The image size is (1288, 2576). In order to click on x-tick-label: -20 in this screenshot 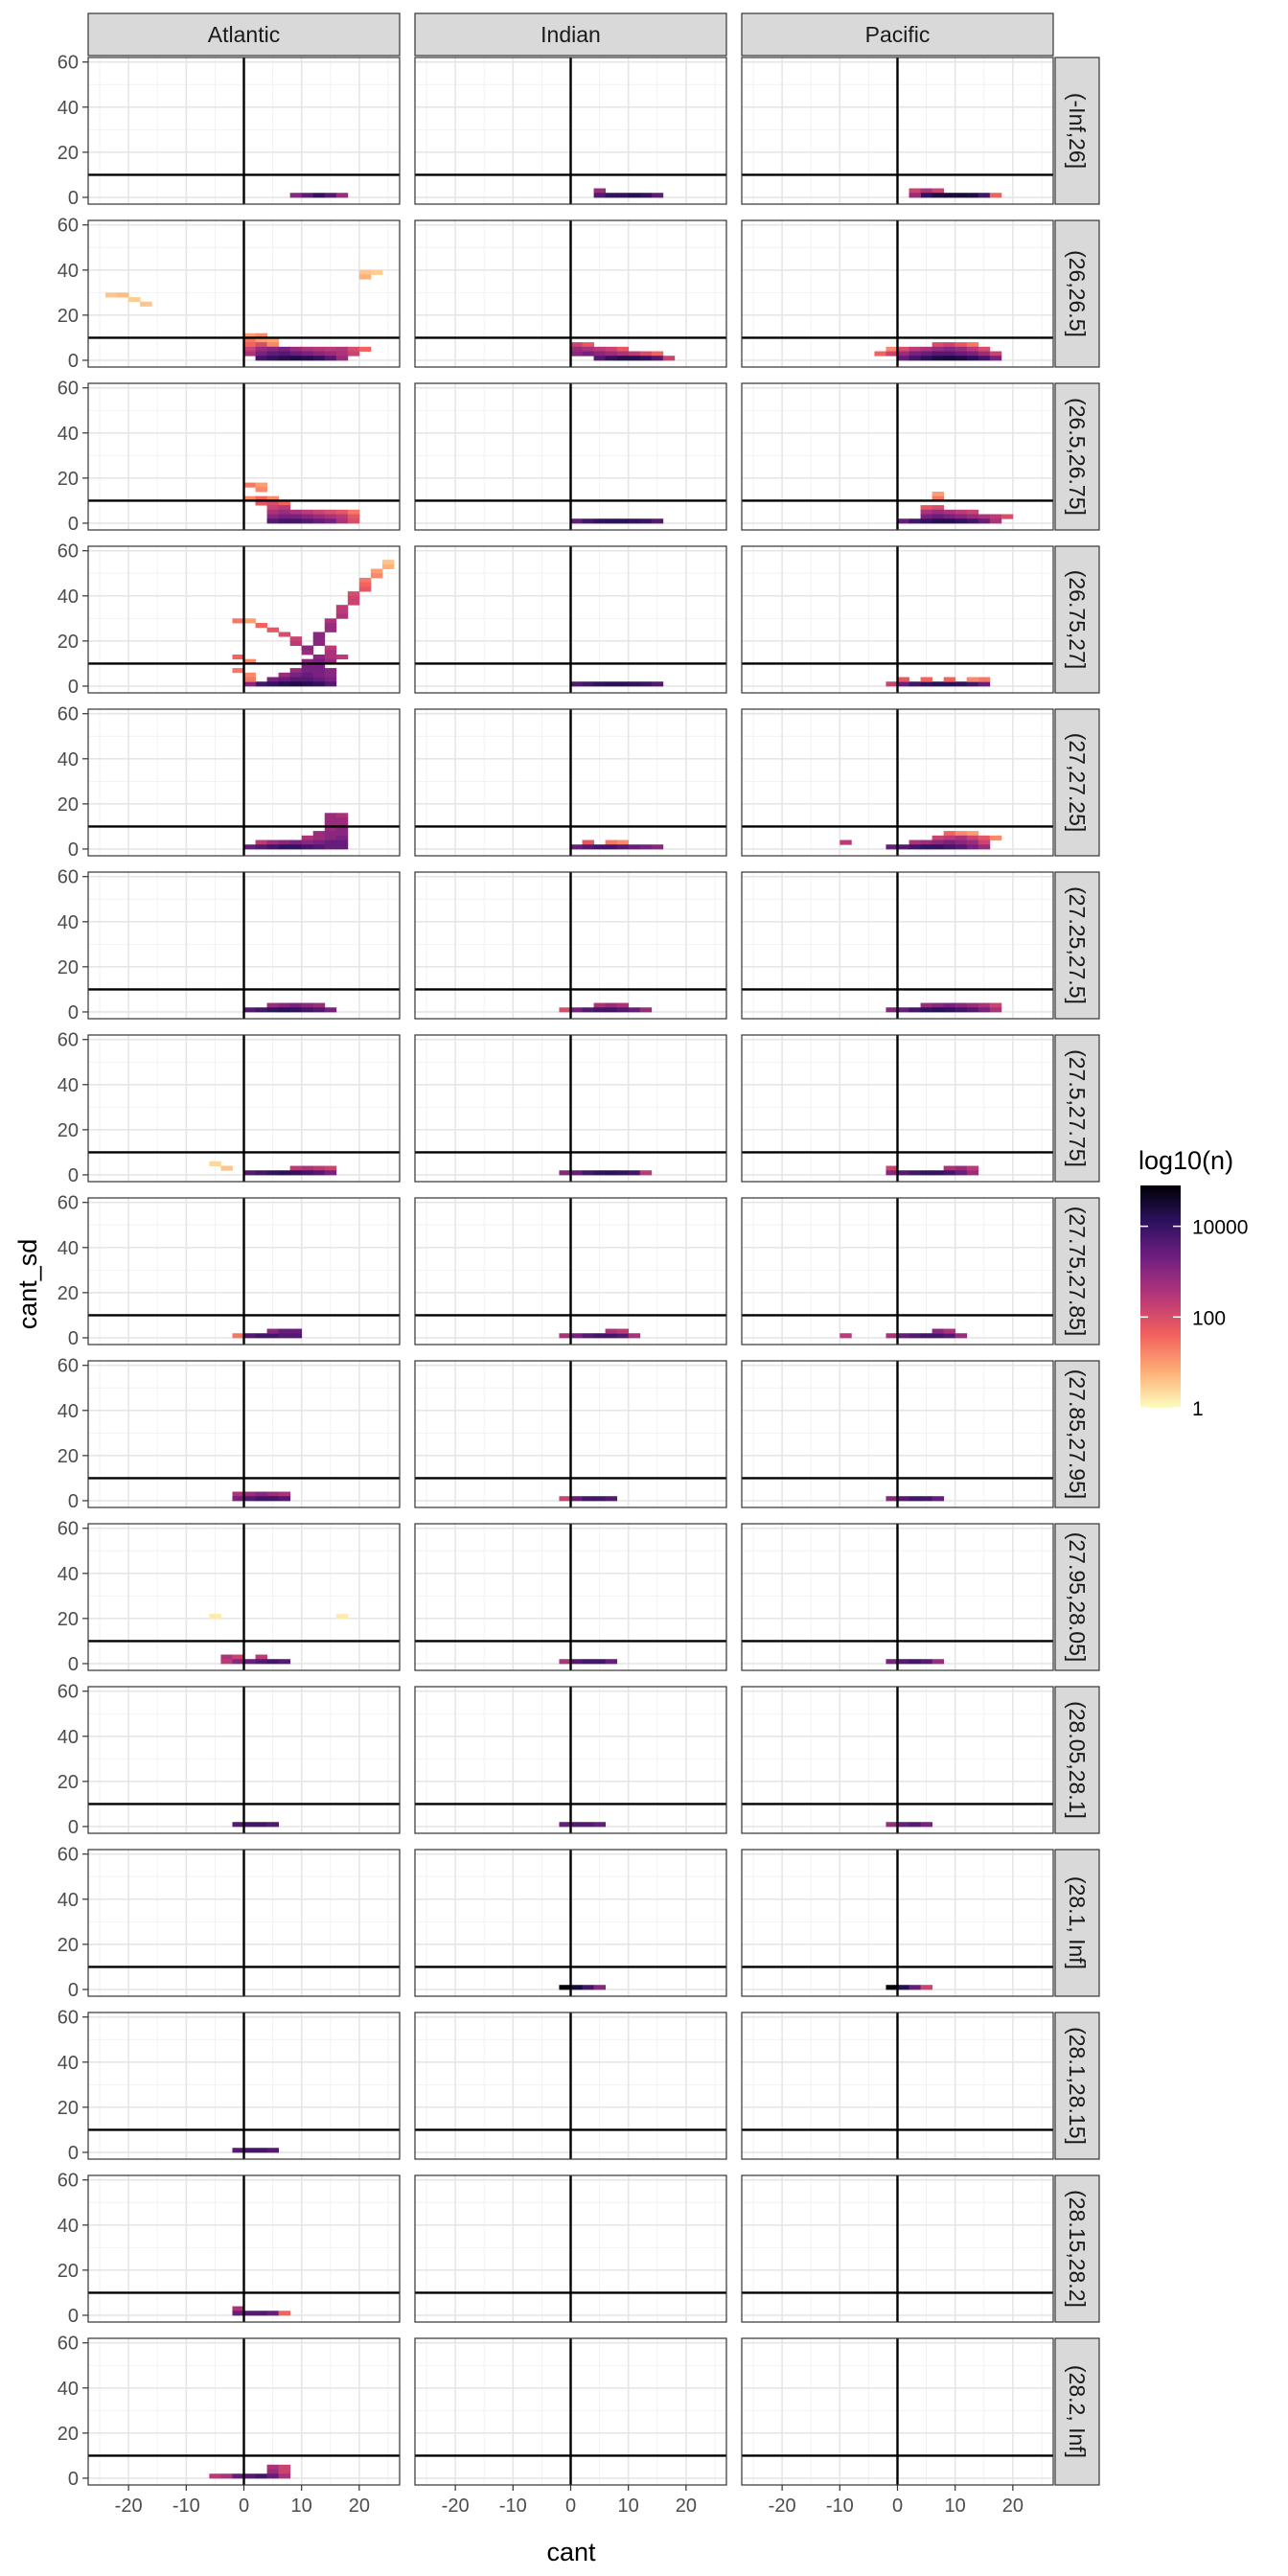, I will do `click(782, 2506)`.